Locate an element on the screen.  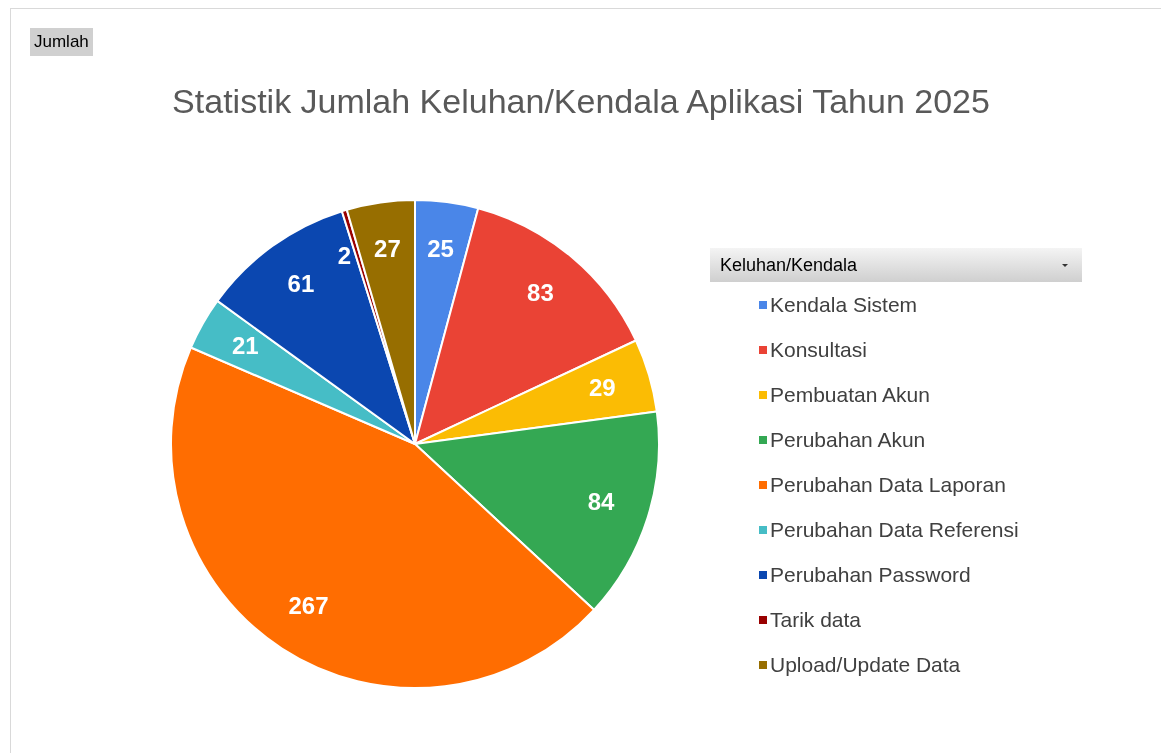
legend-label: Perubahan Data Referensi is located at coordinates (894, 529).